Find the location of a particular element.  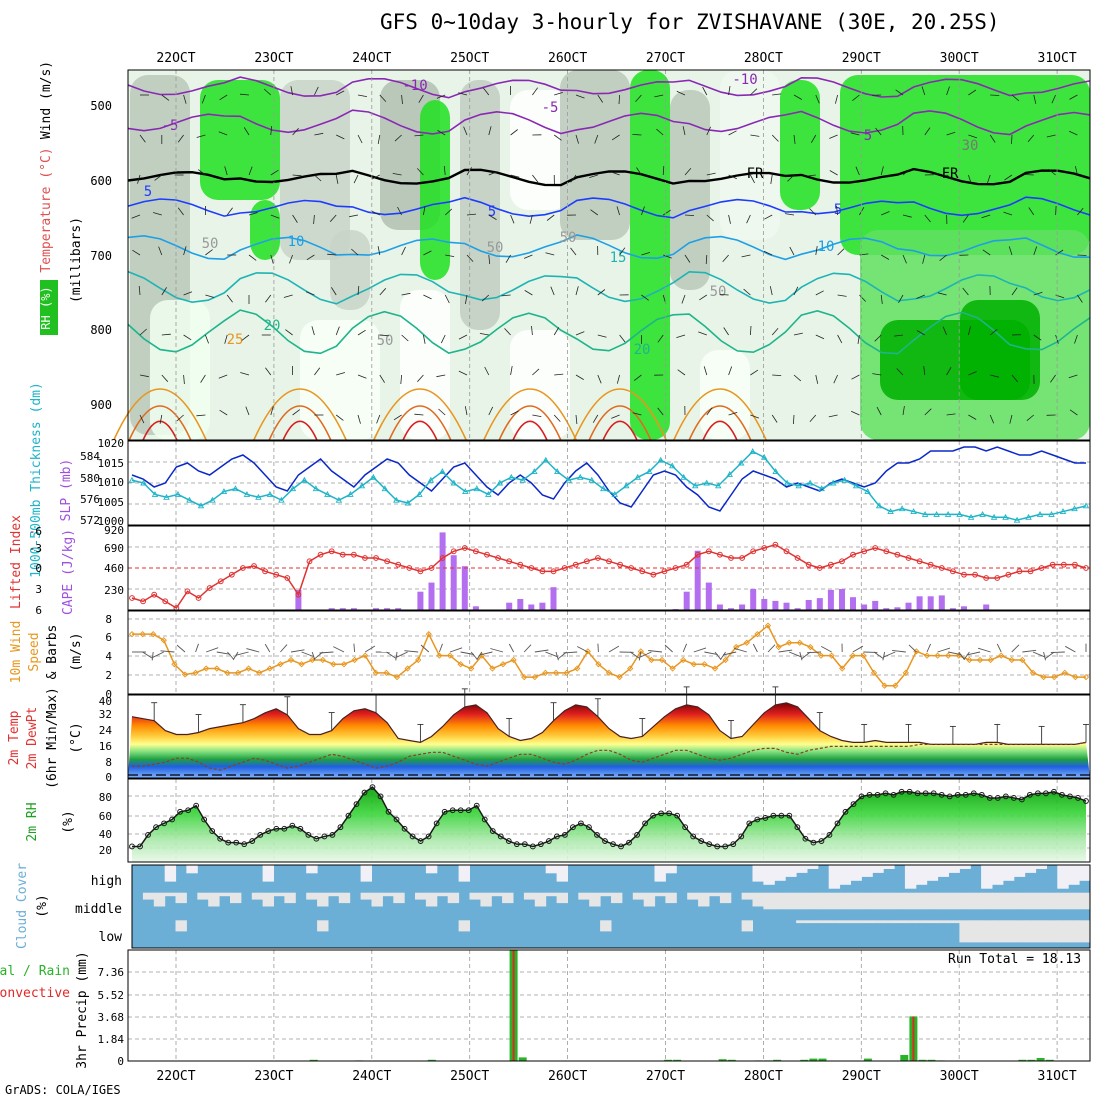

top-date-label: 27OCT is located at coordinates (665, 58).